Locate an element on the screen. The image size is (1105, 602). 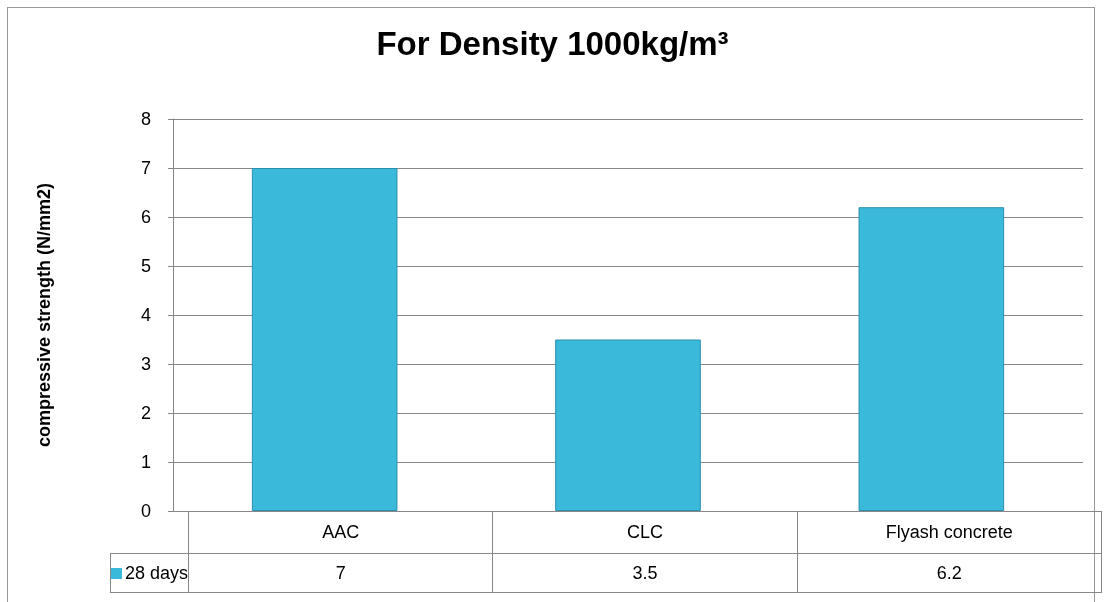
y-tick-label: 5 is located at coordinates (145, 266).